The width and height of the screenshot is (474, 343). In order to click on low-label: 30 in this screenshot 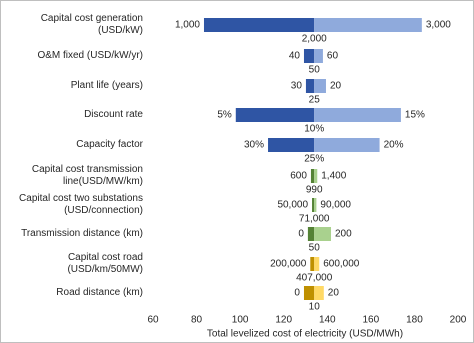, I will do `click(297, 86)`.